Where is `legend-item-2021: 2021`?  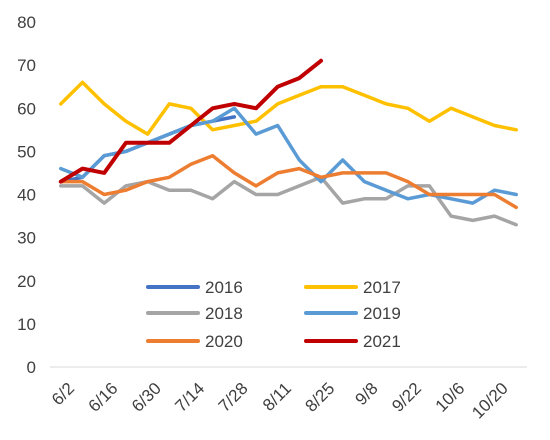 legend-item-2021: 2021 is located at coordinates (352, 341).